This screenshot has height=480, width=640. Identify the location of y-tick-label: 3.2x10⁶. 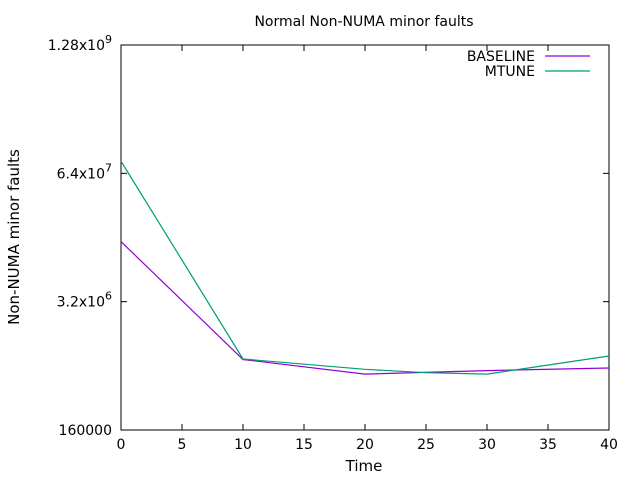
(84, 300).